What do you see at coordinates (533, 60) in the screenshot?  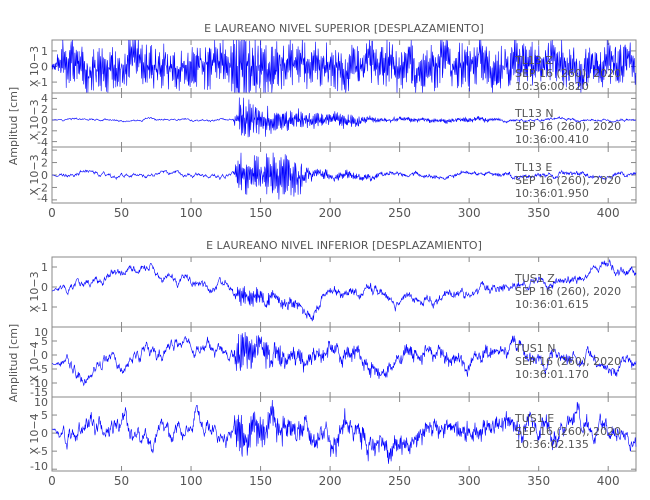 I see `station-component-label: TL13 Z` at bounding box center [533, 60].